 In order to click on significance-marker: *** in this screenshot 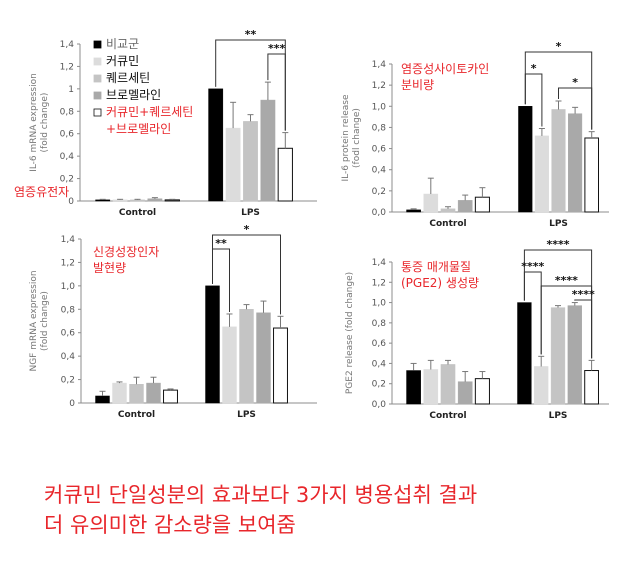, I will do `click(277, 48)`.